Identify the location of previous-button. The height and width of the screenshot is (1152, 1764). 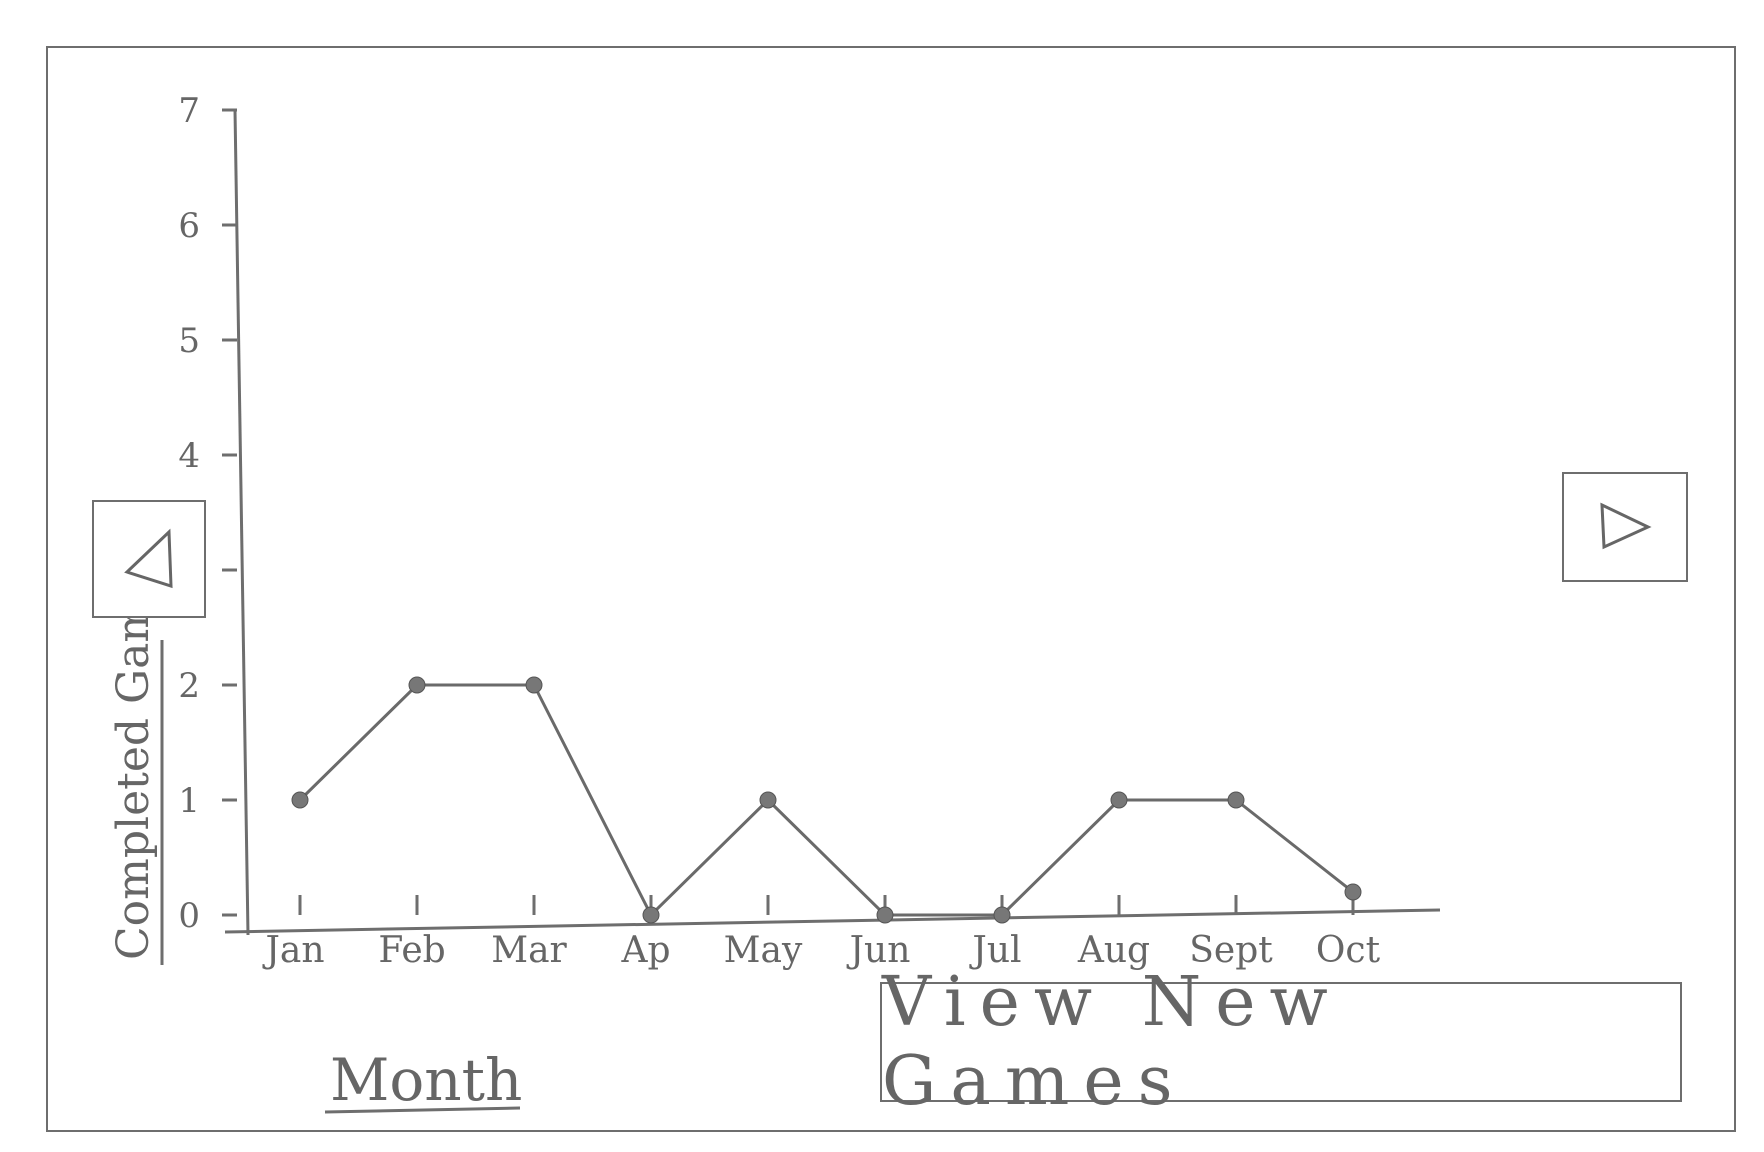
(149, 559).